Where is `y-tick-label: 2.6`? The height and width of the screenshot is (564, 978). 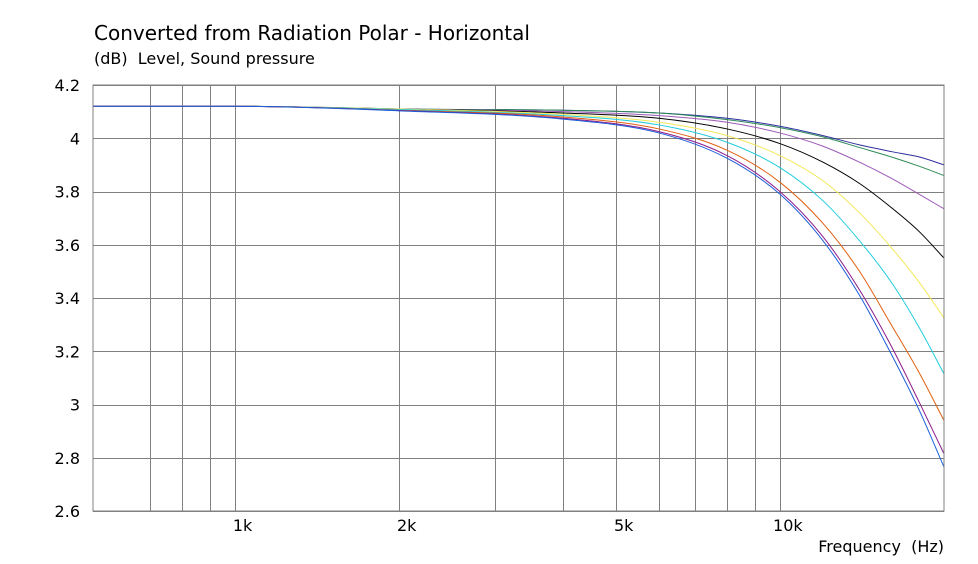
y-tick-label: 2.6 is located at coordinates (67, 511).